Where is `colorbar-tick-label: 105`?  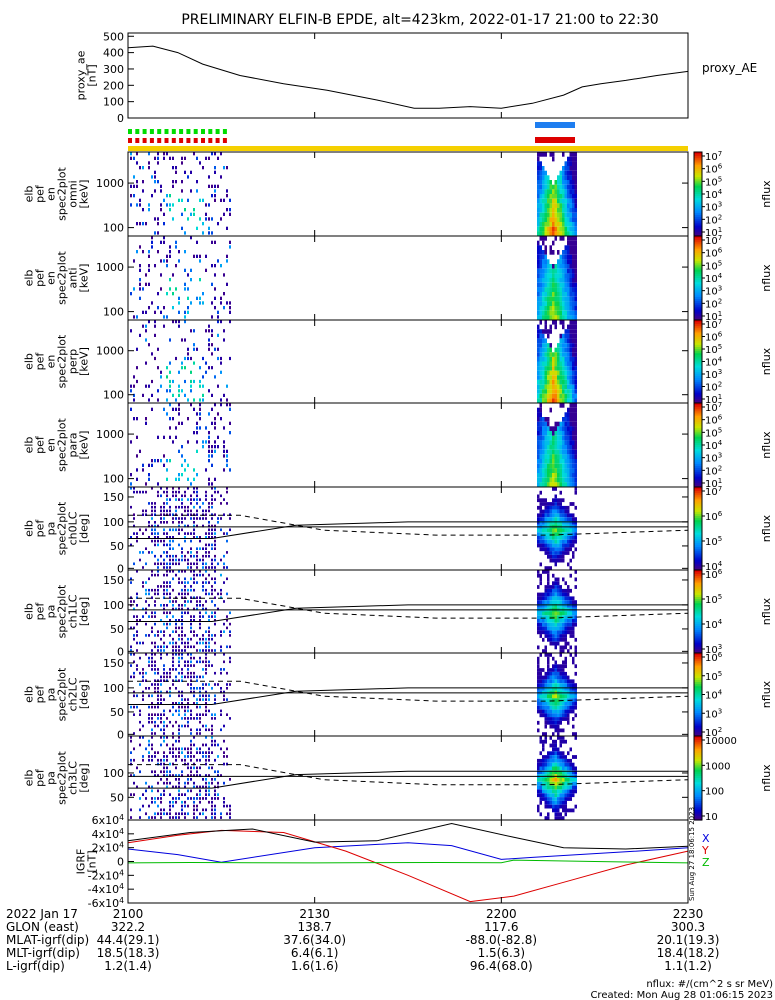 colorbar-tick-label: 105 is located at coordinates (713, 349).